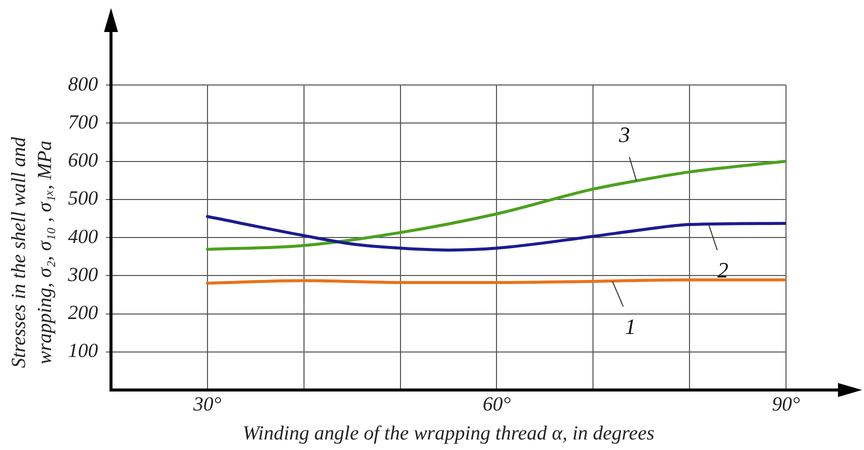 This screenshot has height=450, width=864. I want to click on y-tick-label: 500, so click(83, 199).